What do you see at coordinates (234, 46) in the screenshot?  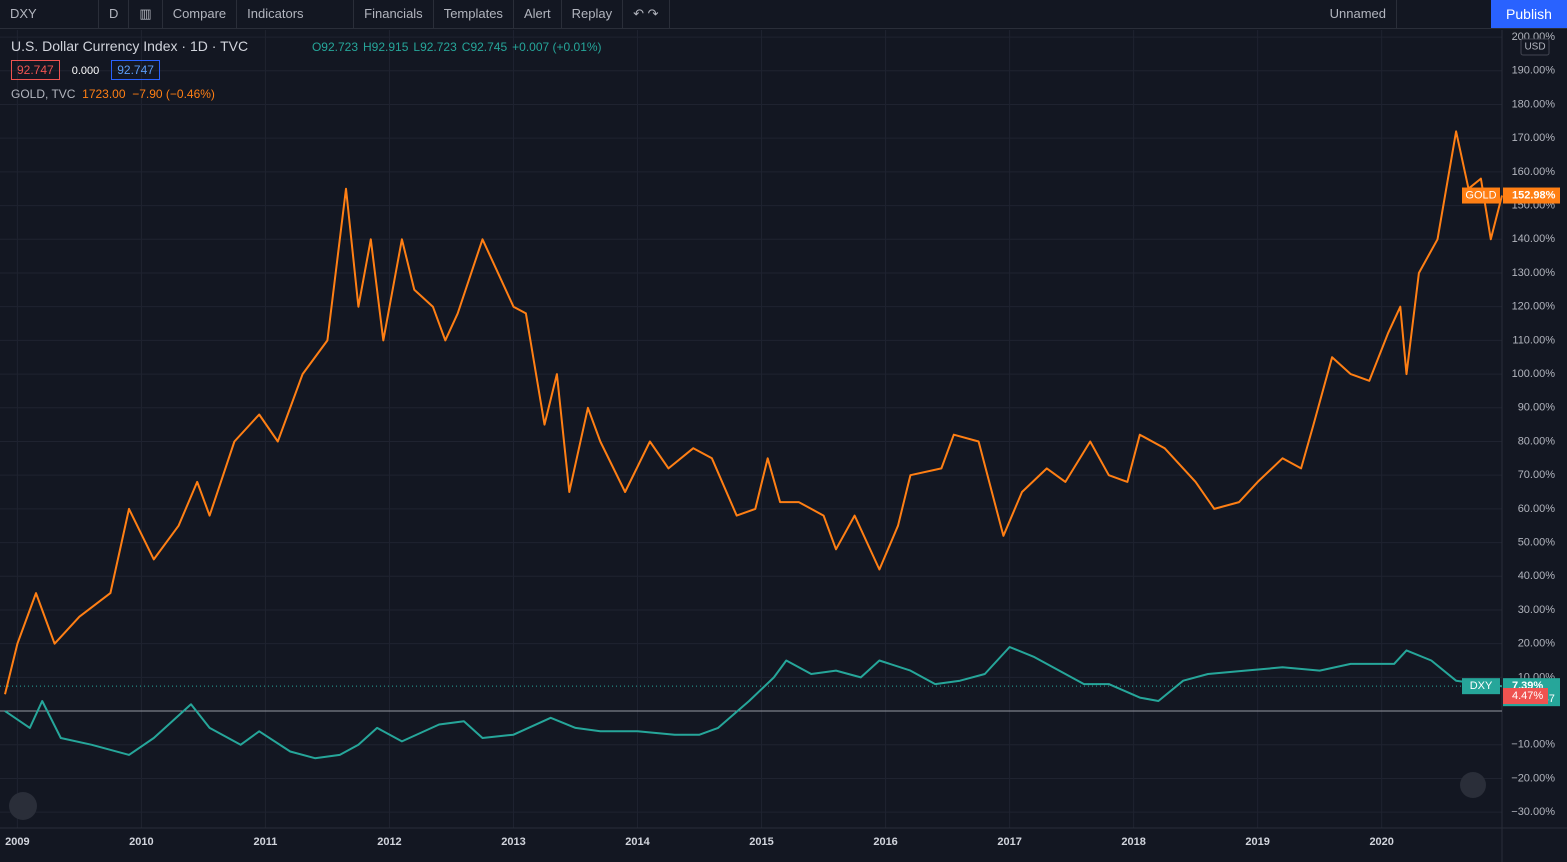 I see `legend-exchange: TVC` at bounding box center [234, 46].